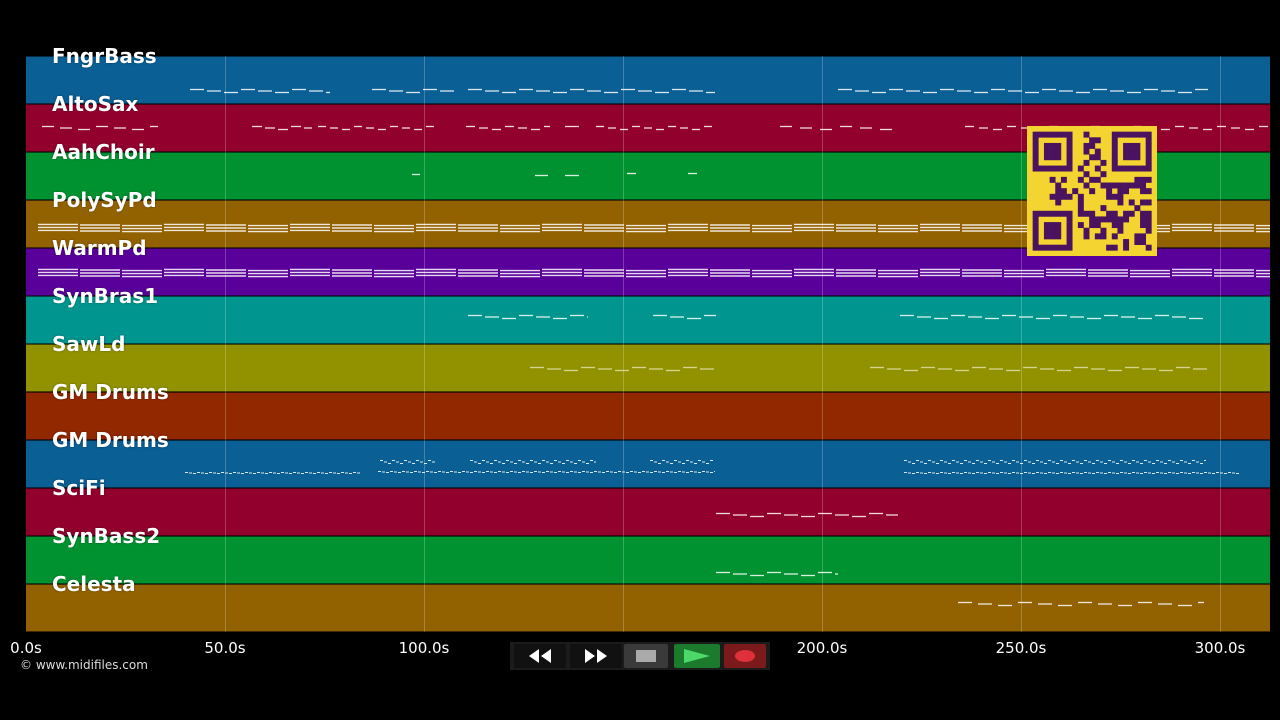  What do you see at coordinates (79, 488) in the screenshot?
I see `track-label: SciFi` at bounding box center [79, 488].